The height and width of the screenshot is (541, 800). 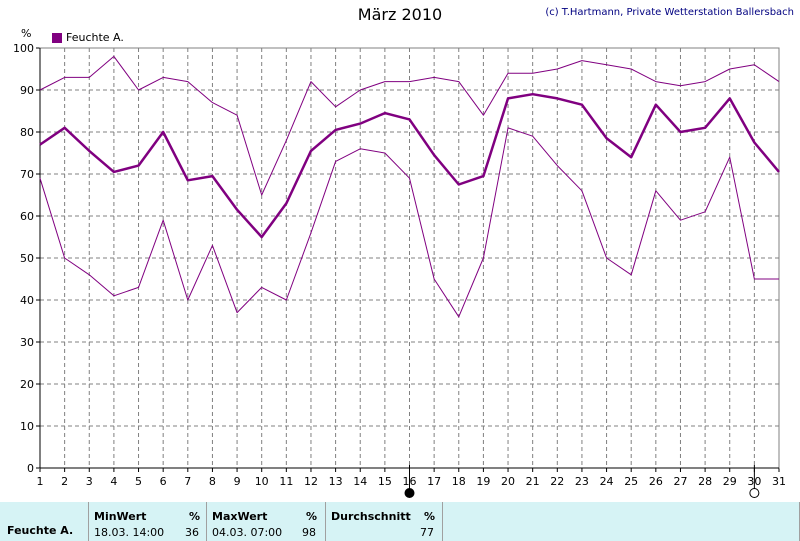 I want to click on x-tick-label: 23, so click(x=582, y=481).